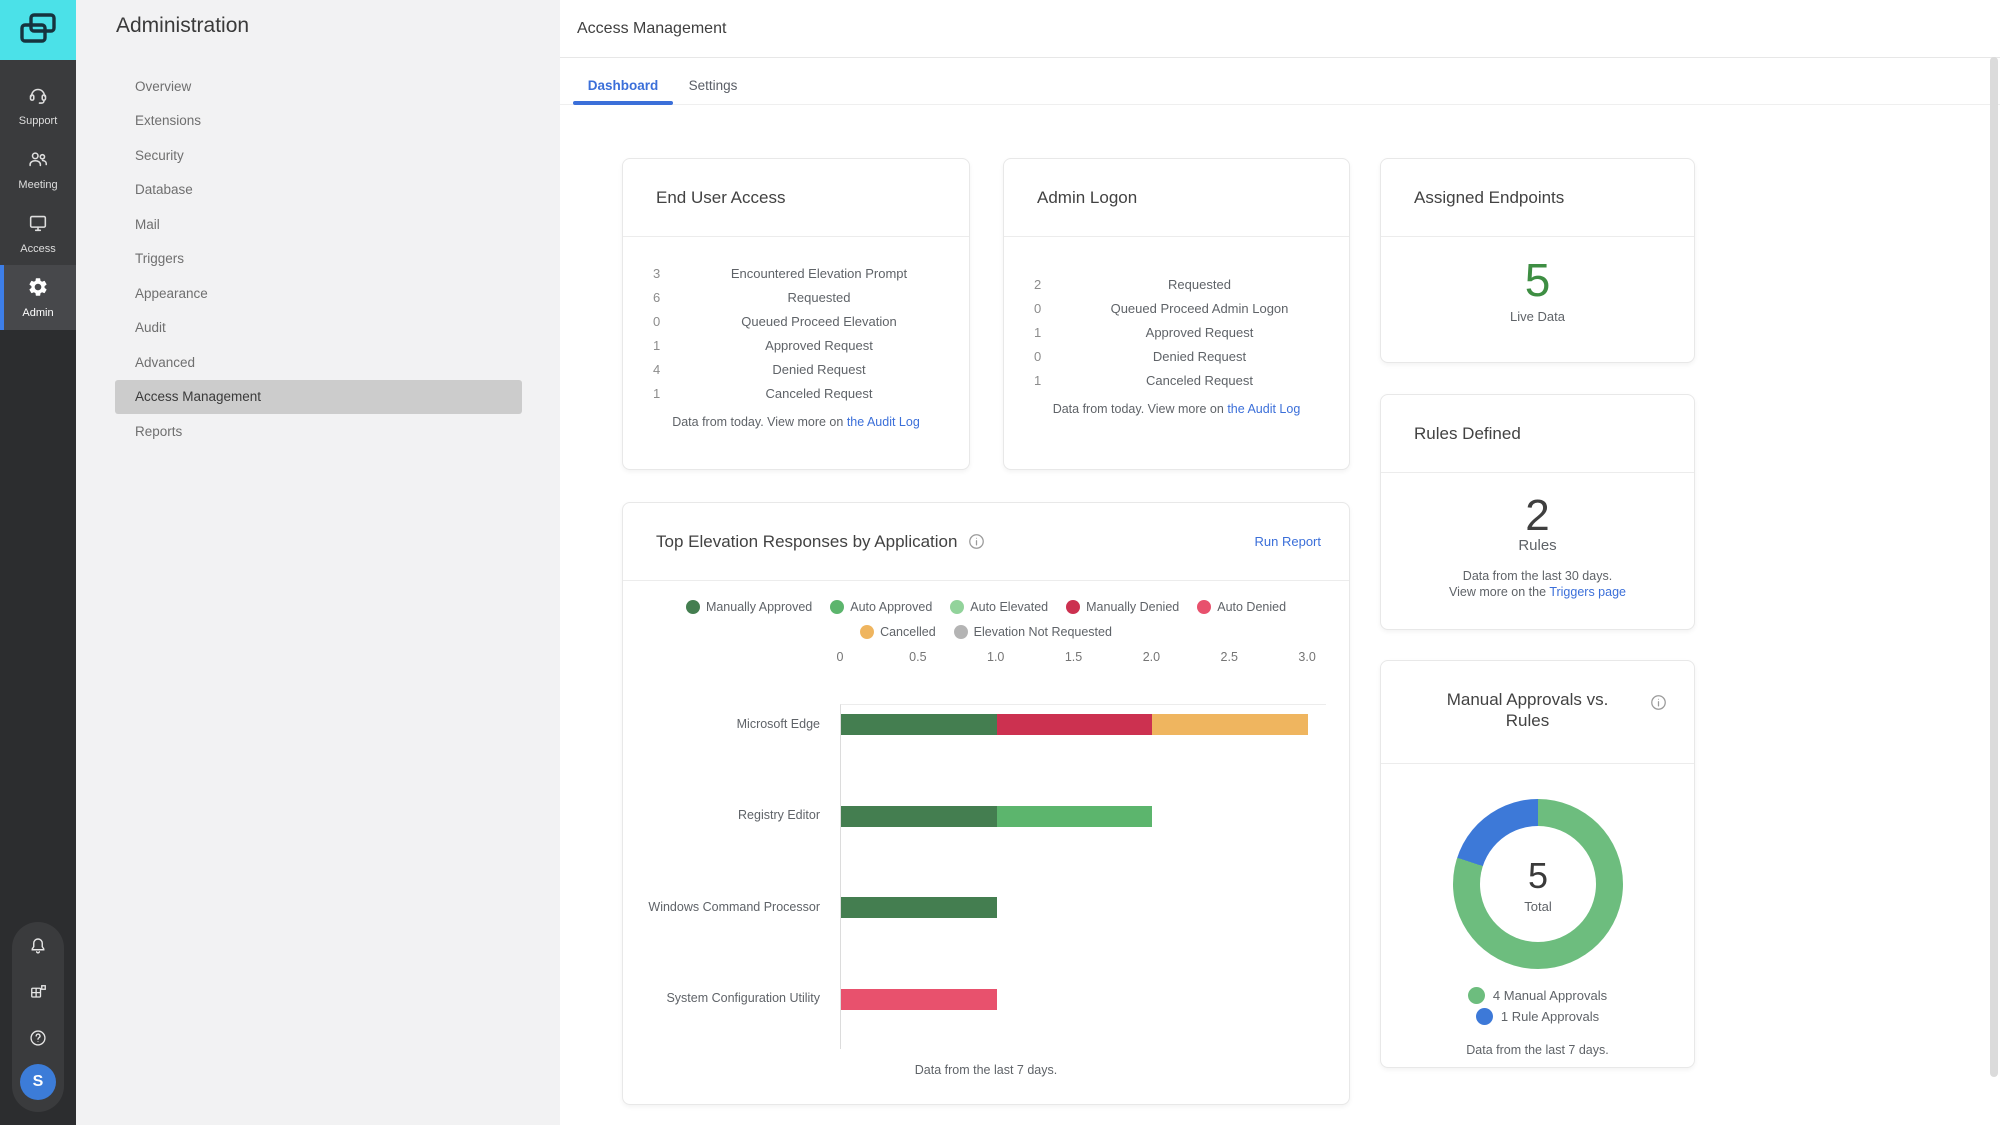 This screenshot has height=1125, width=2000. I want to click on apps-button, so click(38, 994).